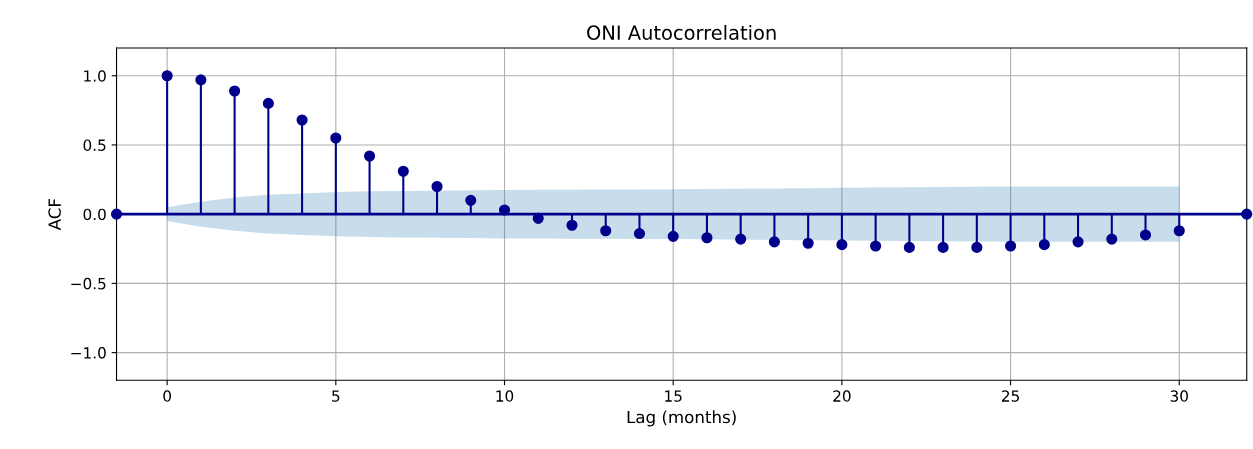 This screenshot has height=449, width=1253. I want to click on y-tick-label: 1.0, so click(95, 76).